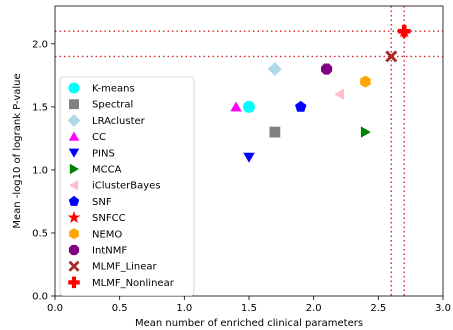 The height and width of the screenshot is (330, 453). I want to click on y-tick-label: 1.5, so click(40, 107).